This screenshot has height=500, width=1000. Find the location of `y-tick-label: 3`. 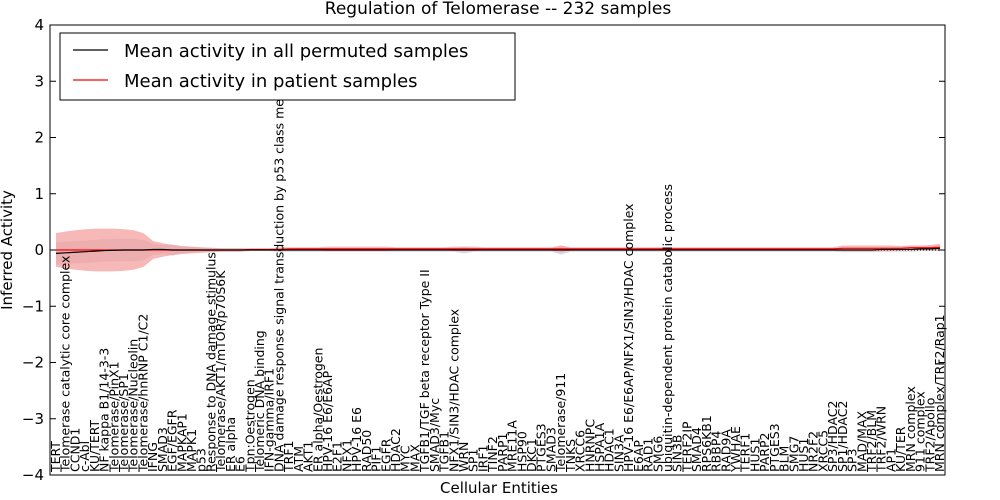

y-tick-label: 3 is located at coordinates (39, 81).